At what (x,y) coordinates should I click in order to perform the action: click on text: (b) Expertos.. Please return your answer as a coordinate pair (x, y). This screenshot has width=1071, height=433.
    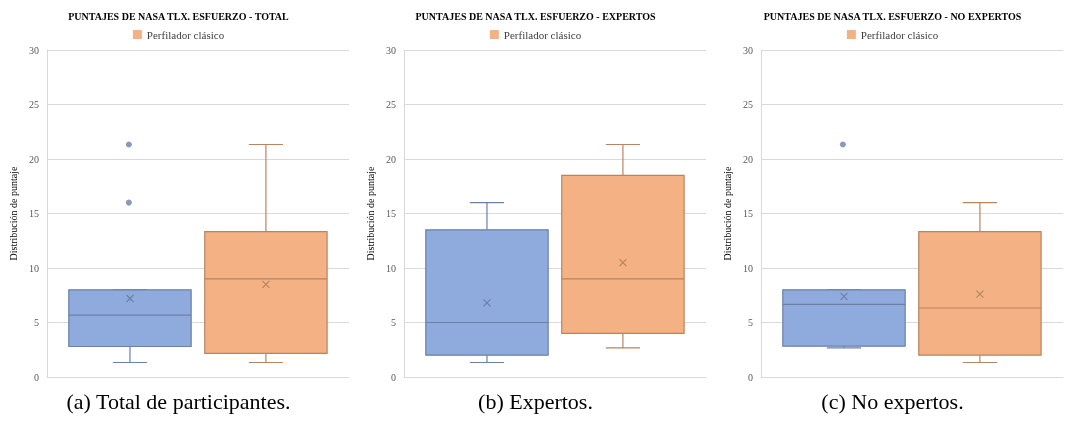
    Looking at the image, I should click on (535, 402).